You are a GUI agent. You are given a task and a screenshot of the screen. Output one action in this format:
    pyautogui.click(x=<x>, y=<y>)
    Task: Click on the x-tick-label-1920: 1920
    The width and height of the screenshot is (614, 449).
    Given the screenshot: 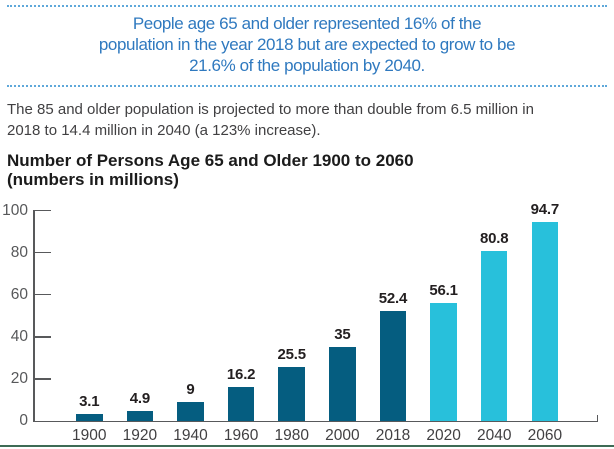 What is the action you would take?
    pyautogui.click(x=140, y=435)
    